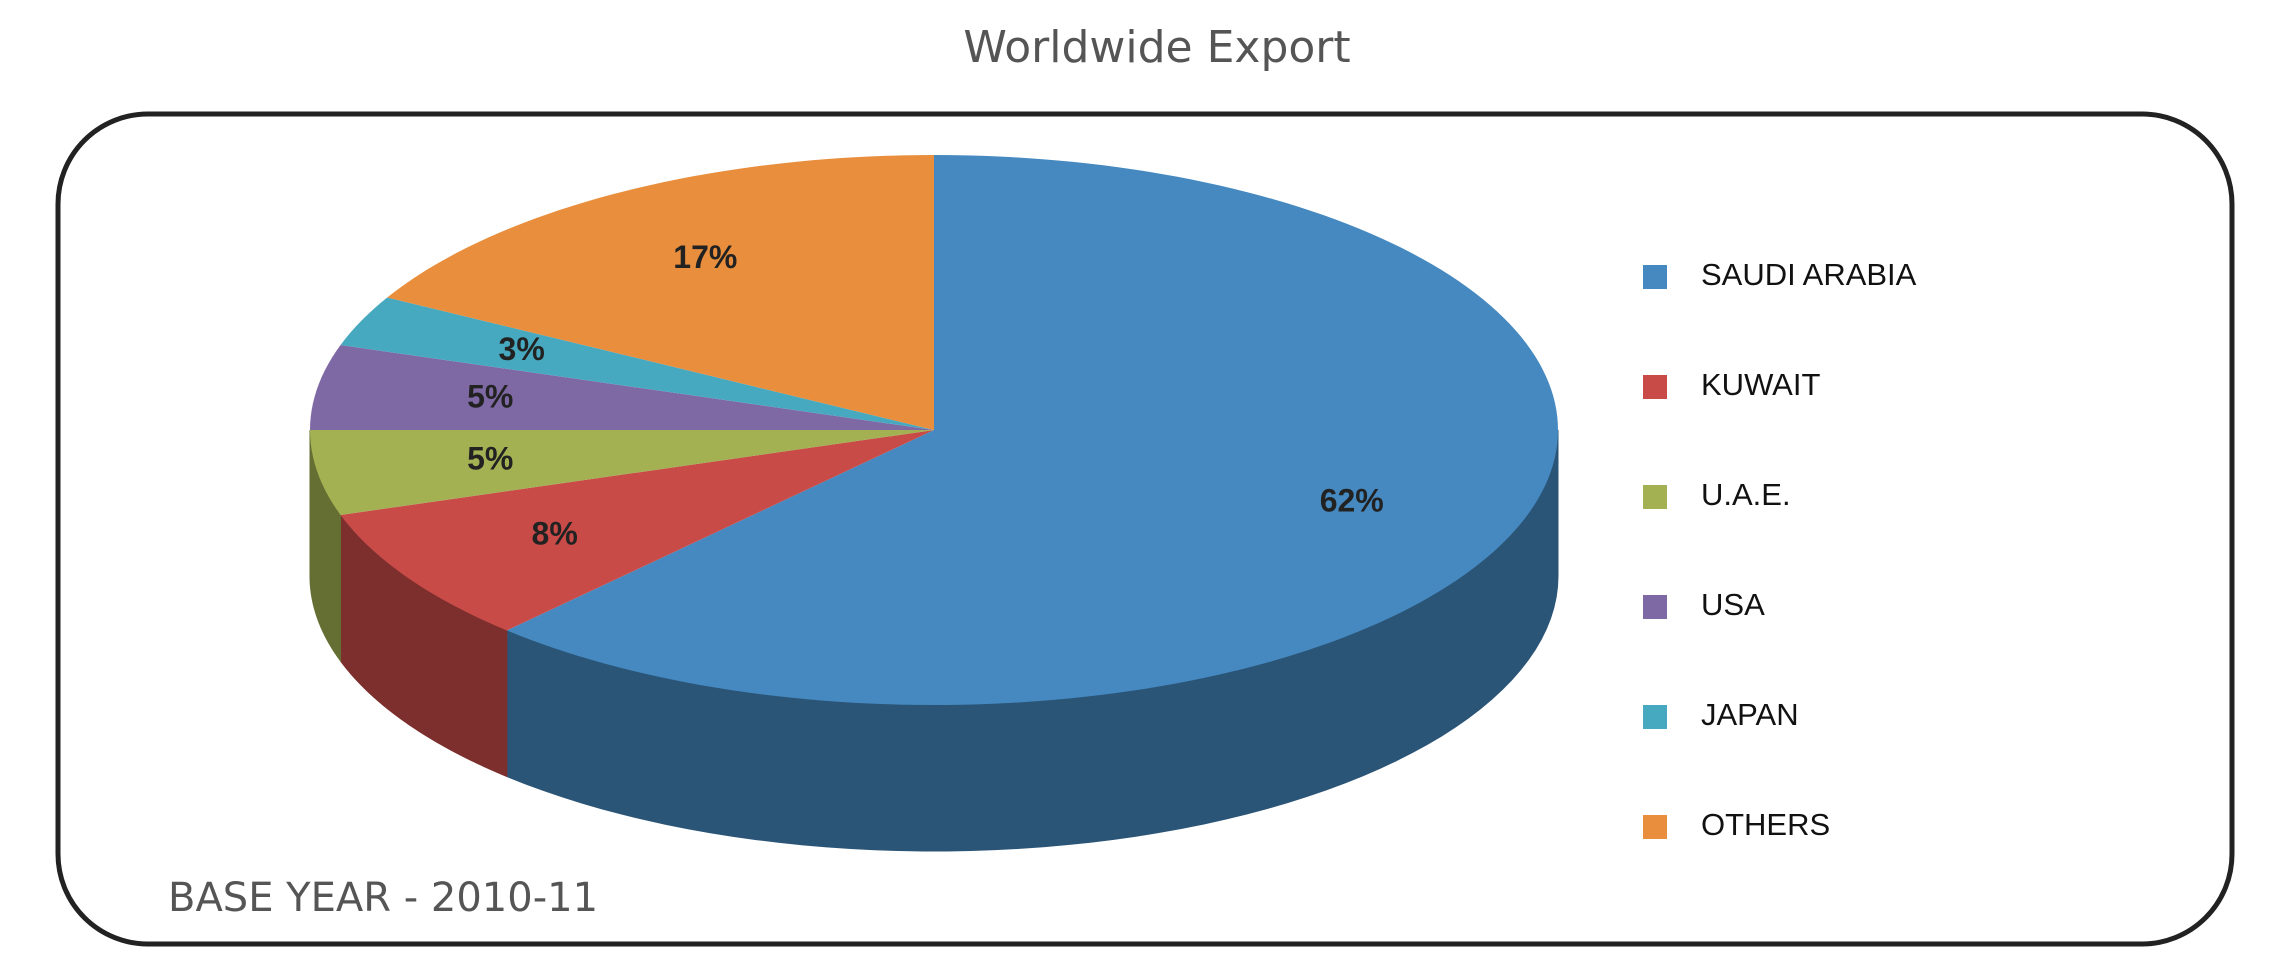 The image size is (2288, 973). I want to click on annotation: BASE YEAR - 2010-11, so click(383, 898).